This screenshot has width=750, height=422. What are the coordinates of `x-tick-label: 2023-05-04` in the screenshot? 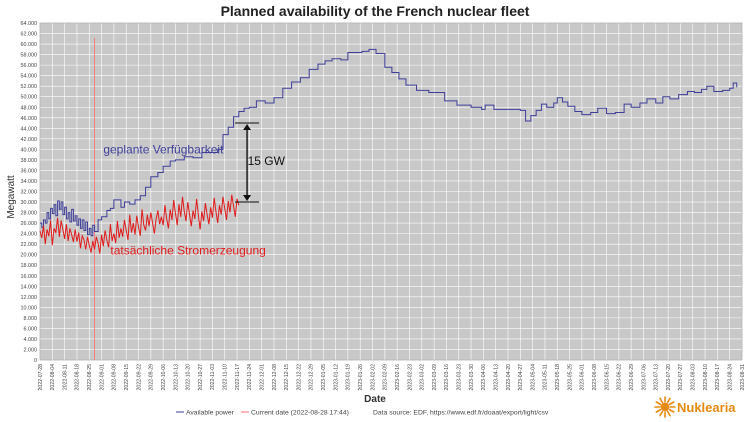 It's located at (533, 377).